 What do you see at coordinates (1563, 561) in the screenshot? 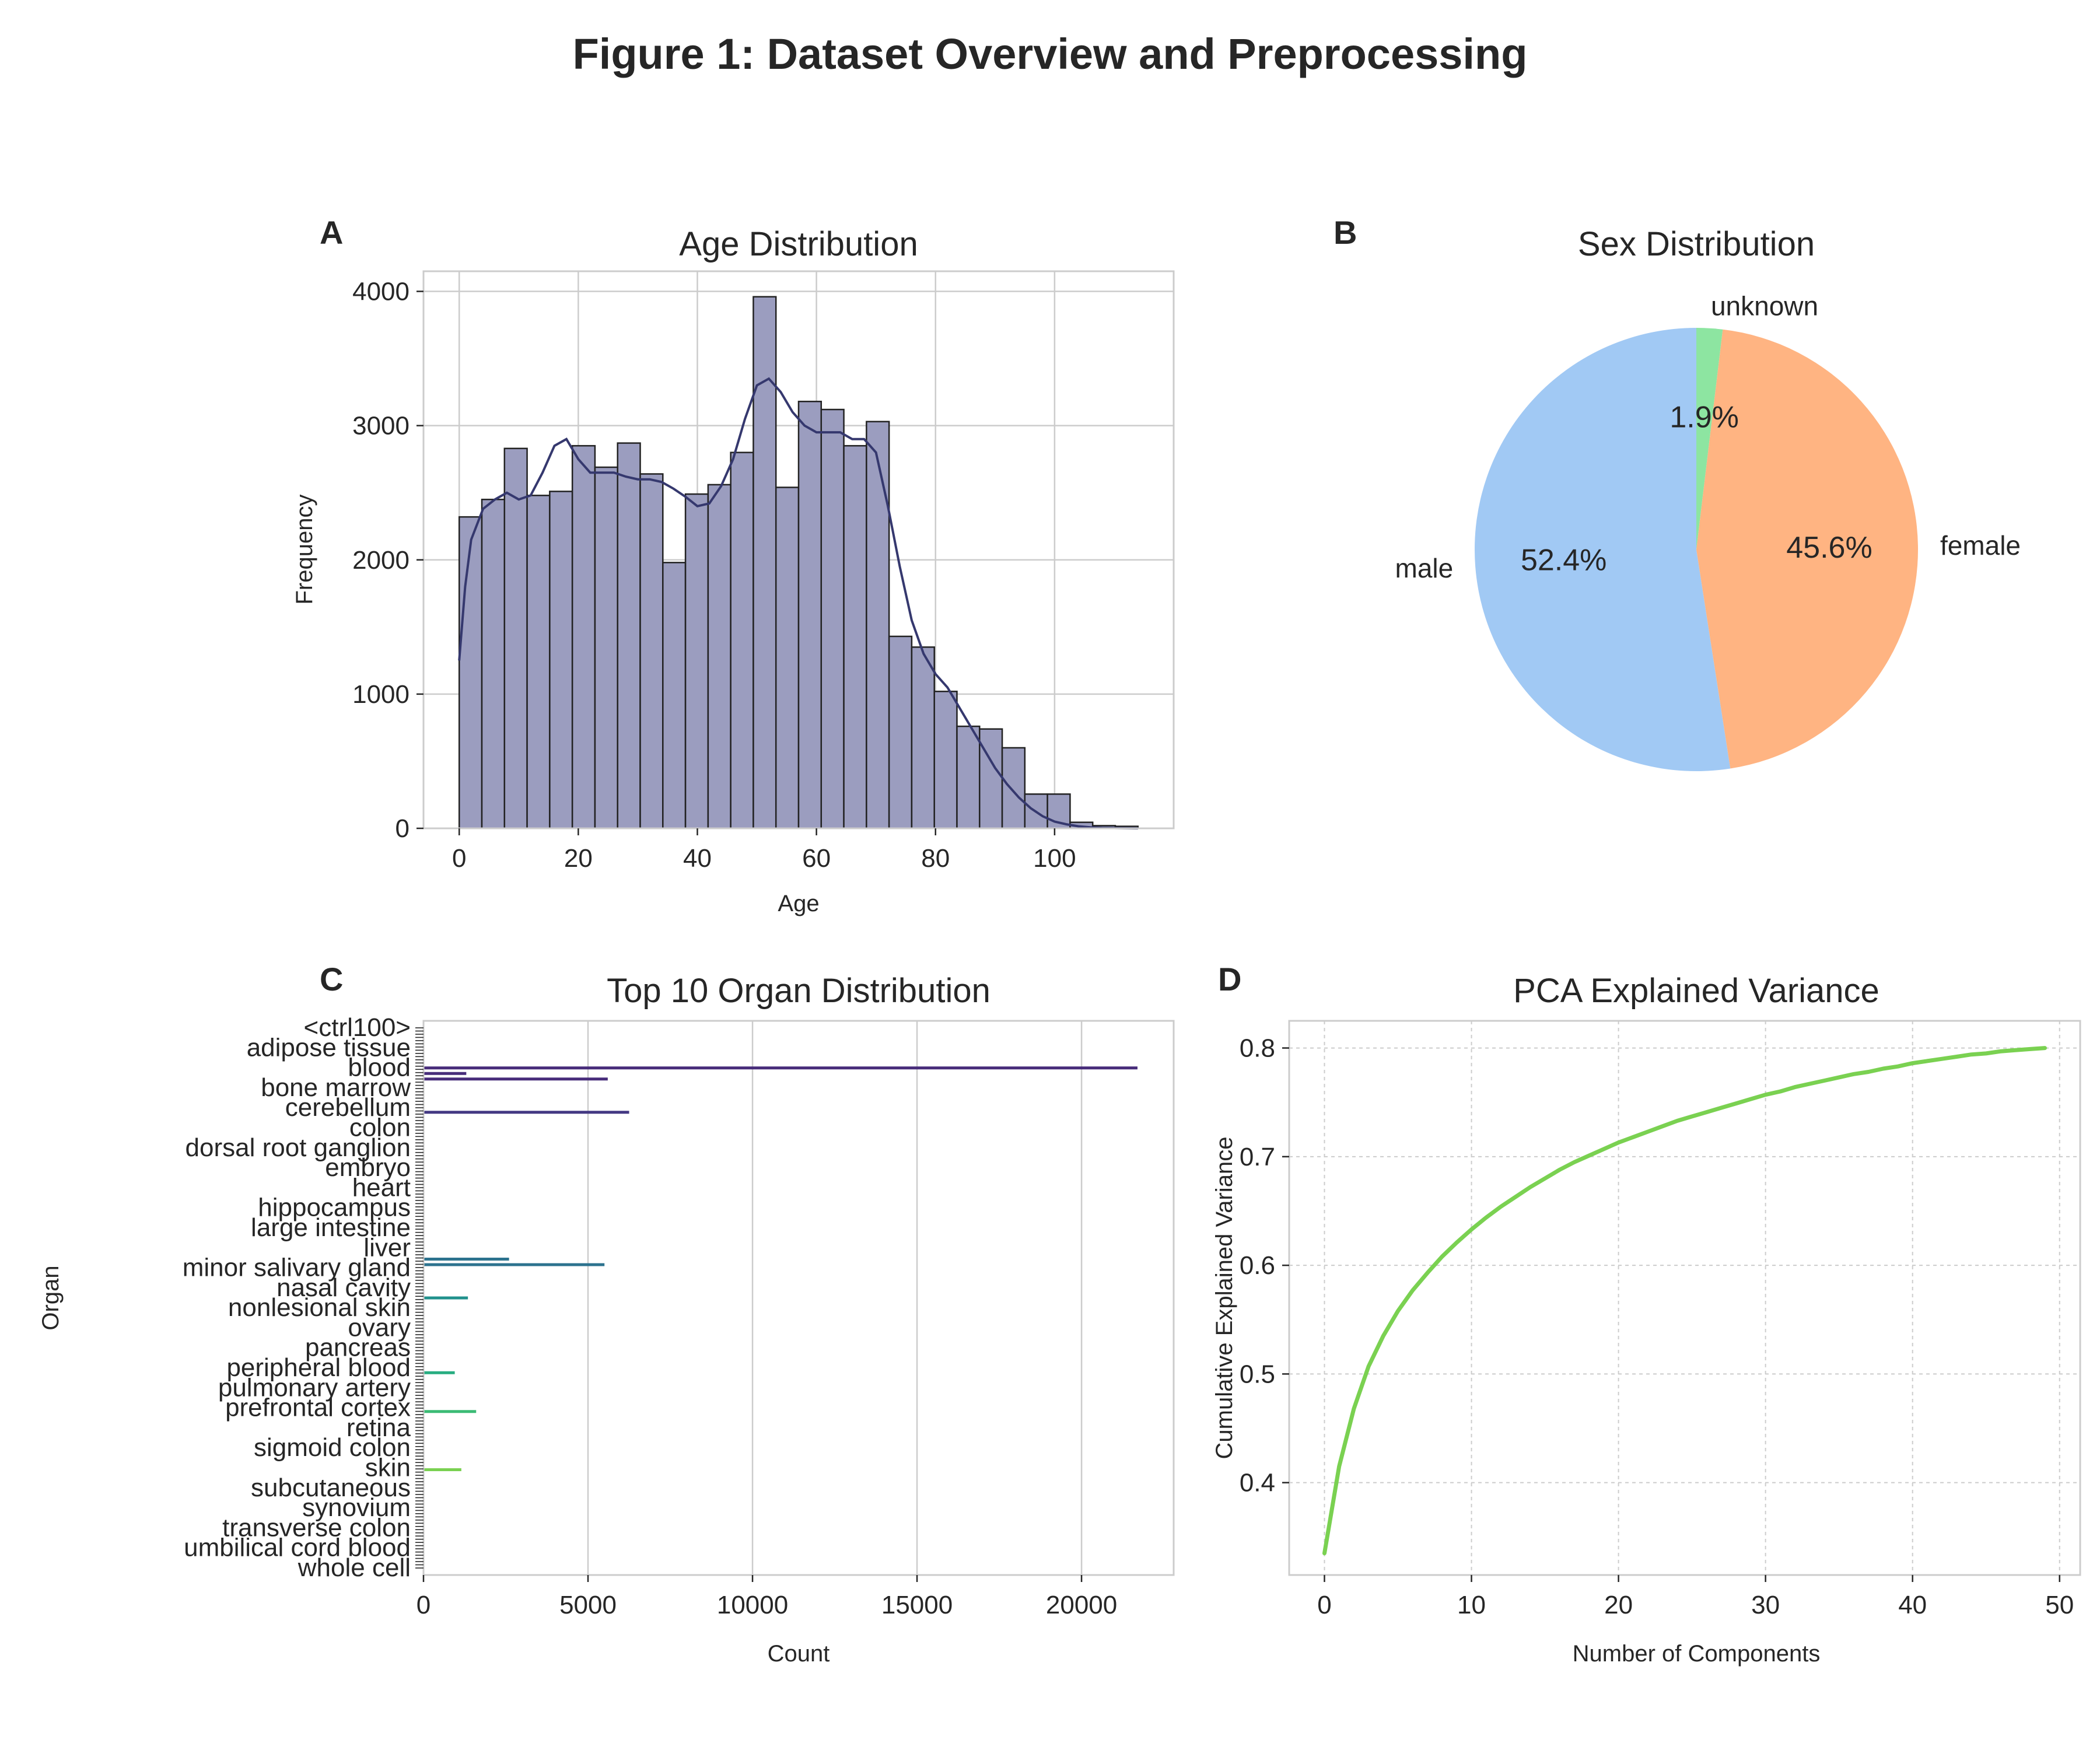
I see `pie-percent-male: 52.4%` at bounding box center [1563, 561].